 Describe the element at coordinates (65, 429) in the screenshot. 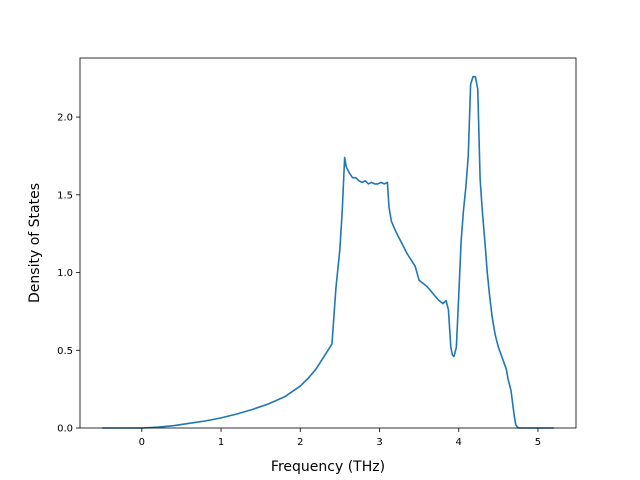

I see `y-tick-label: 0.0` at that location.